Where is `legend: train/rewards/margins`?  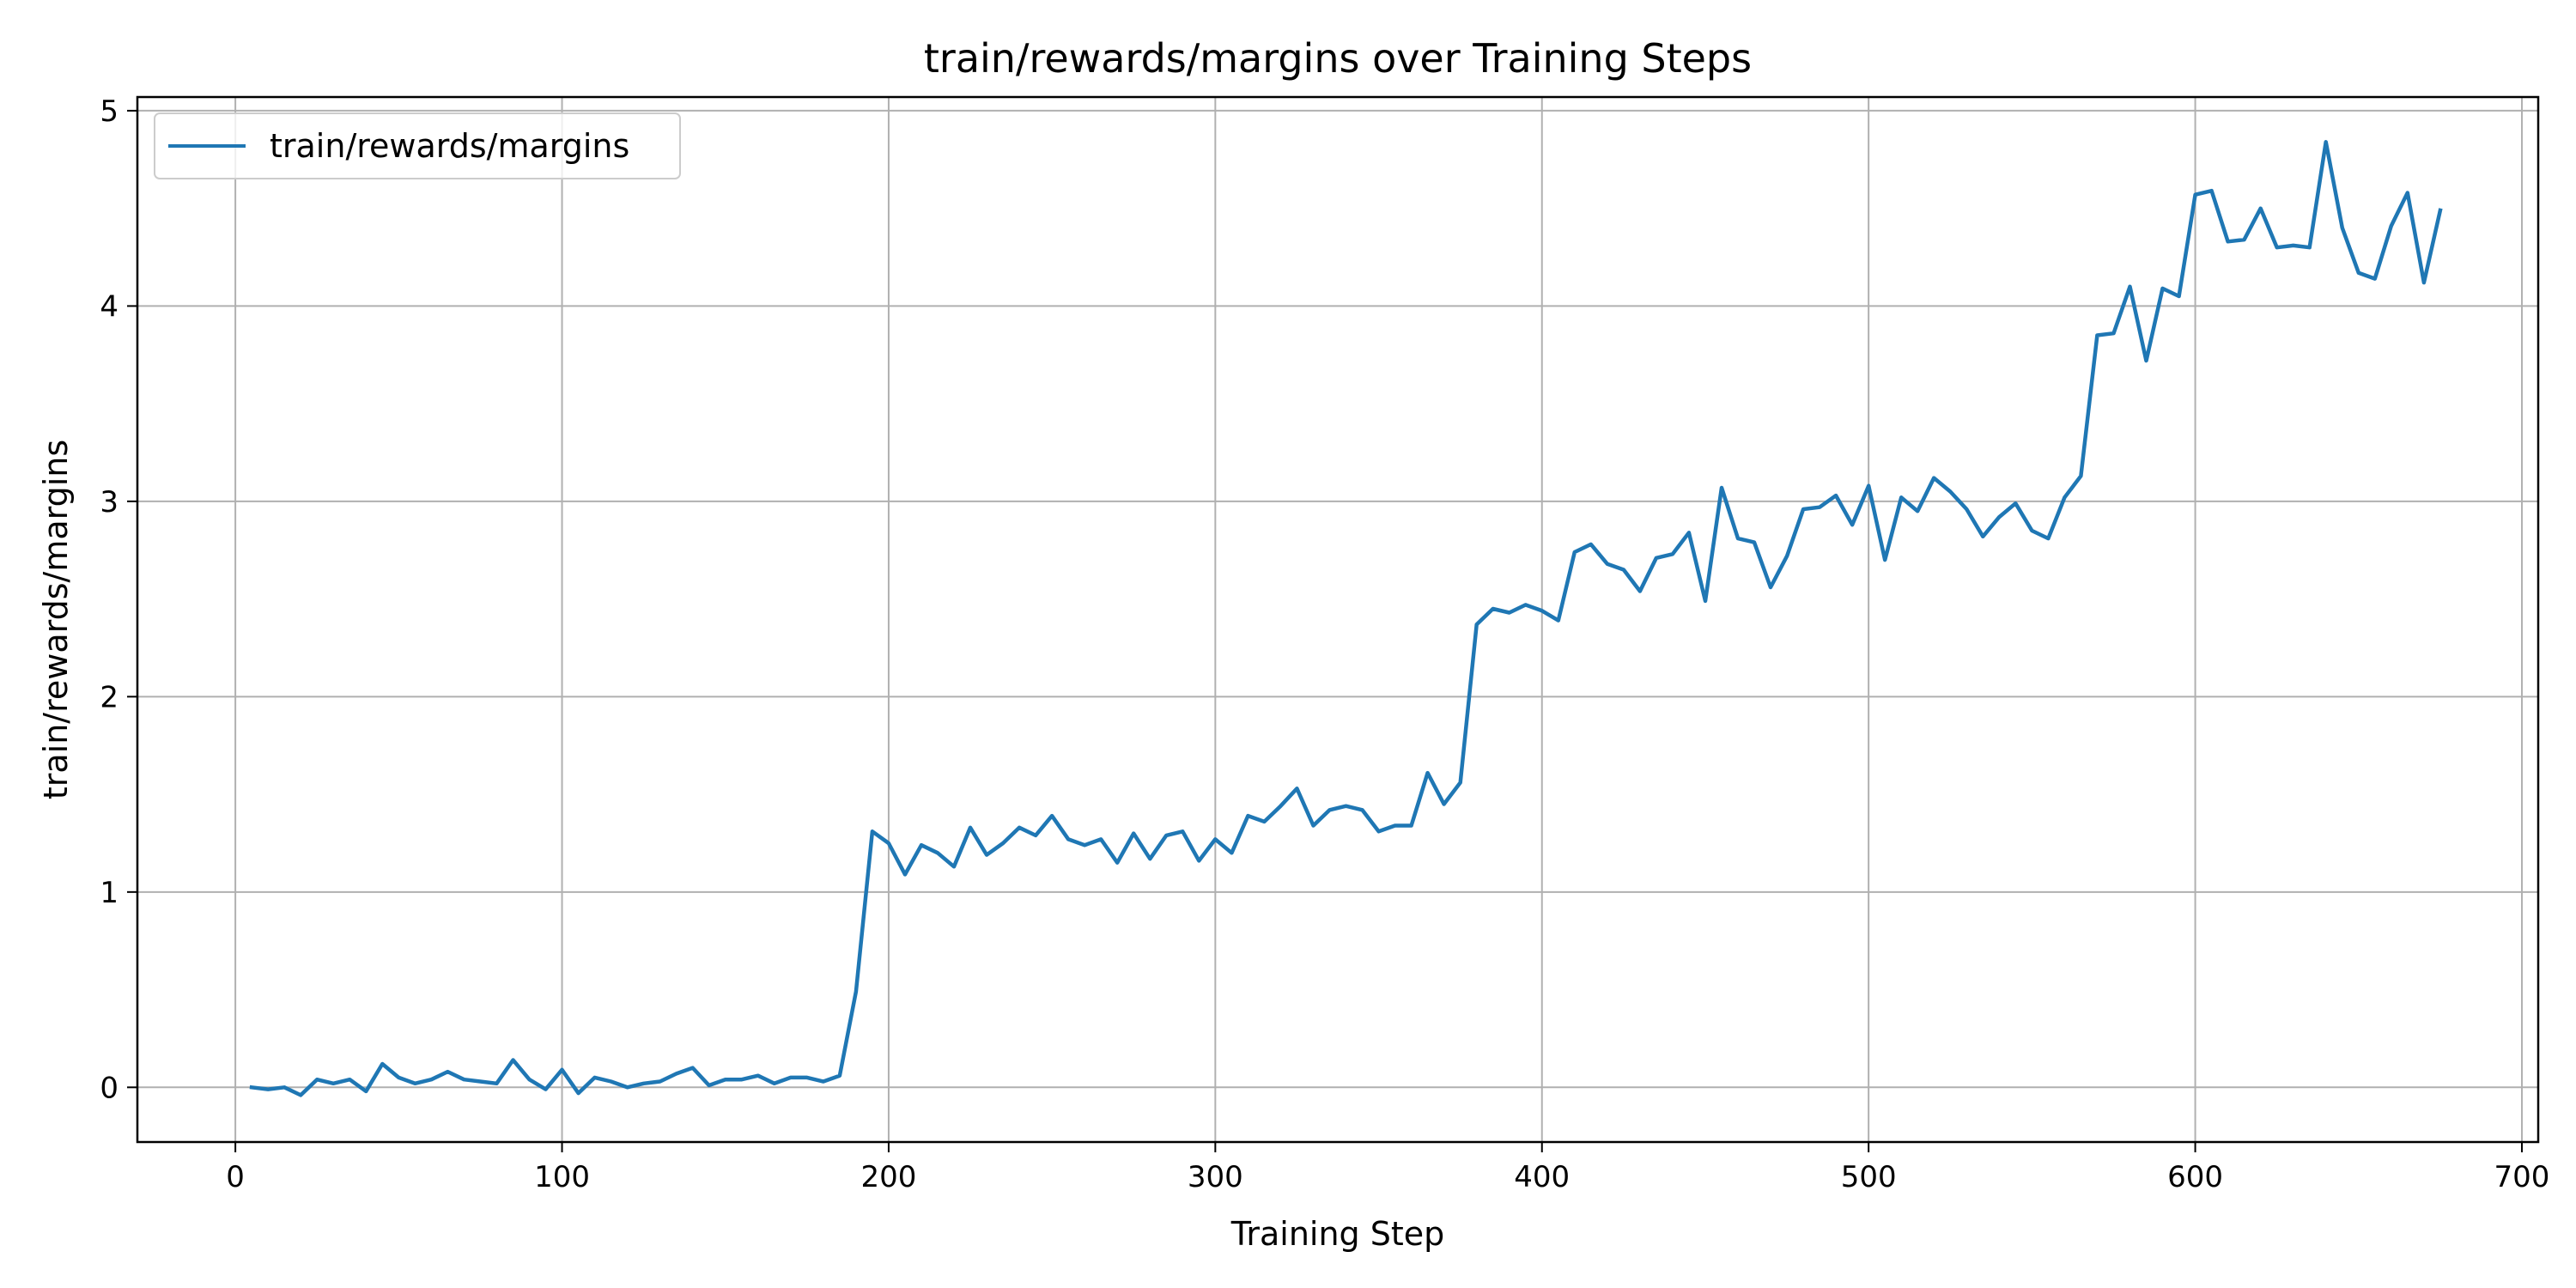 legend: train/rewards/margins is located at coordinates (418, 145).